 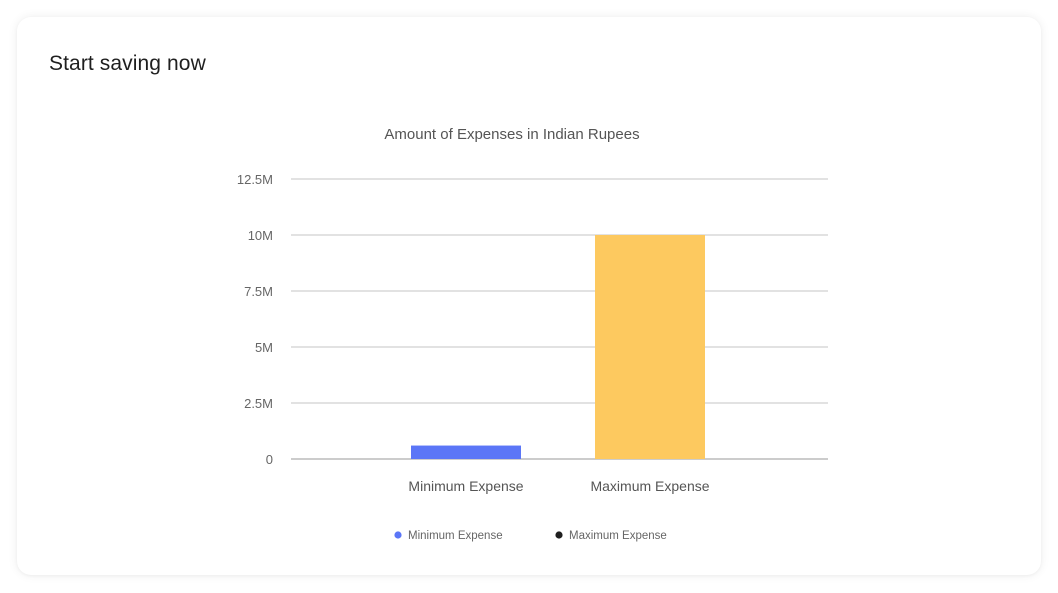 What do you see at coordinates (558, 486) in the screenshot?
I see `x-axis-category-labels: Minimum Expense Maximum Expense` at bounding box center [558, 486].